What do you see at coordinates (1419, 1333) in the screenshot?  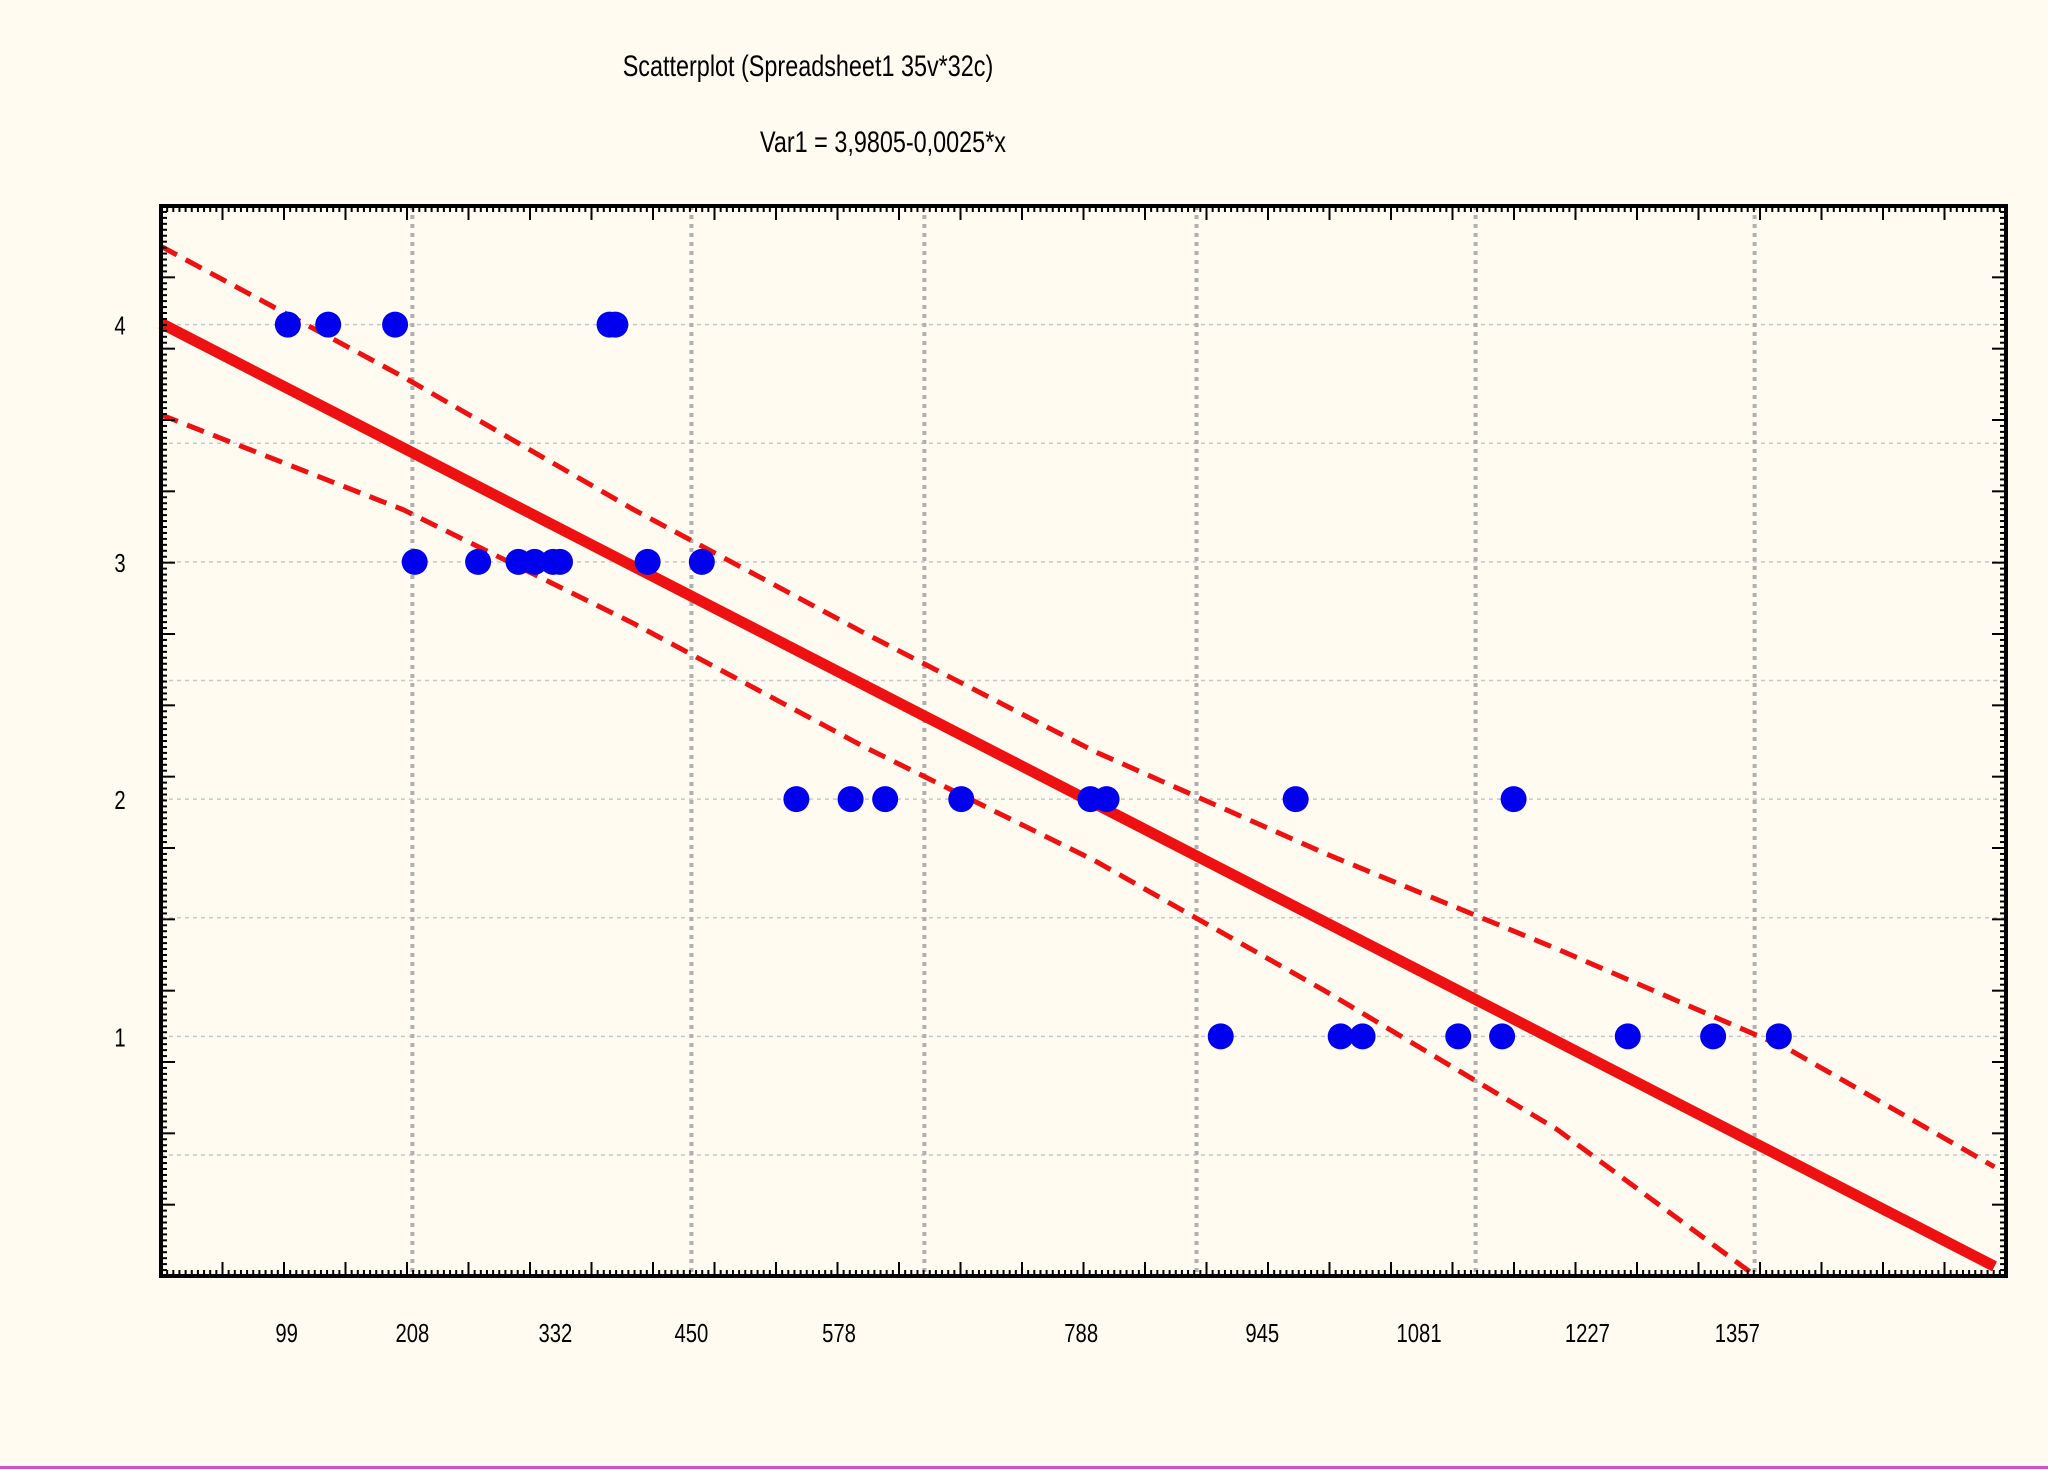 I see `x-tick-label: 1081` at bounding box center [1419, 1333].